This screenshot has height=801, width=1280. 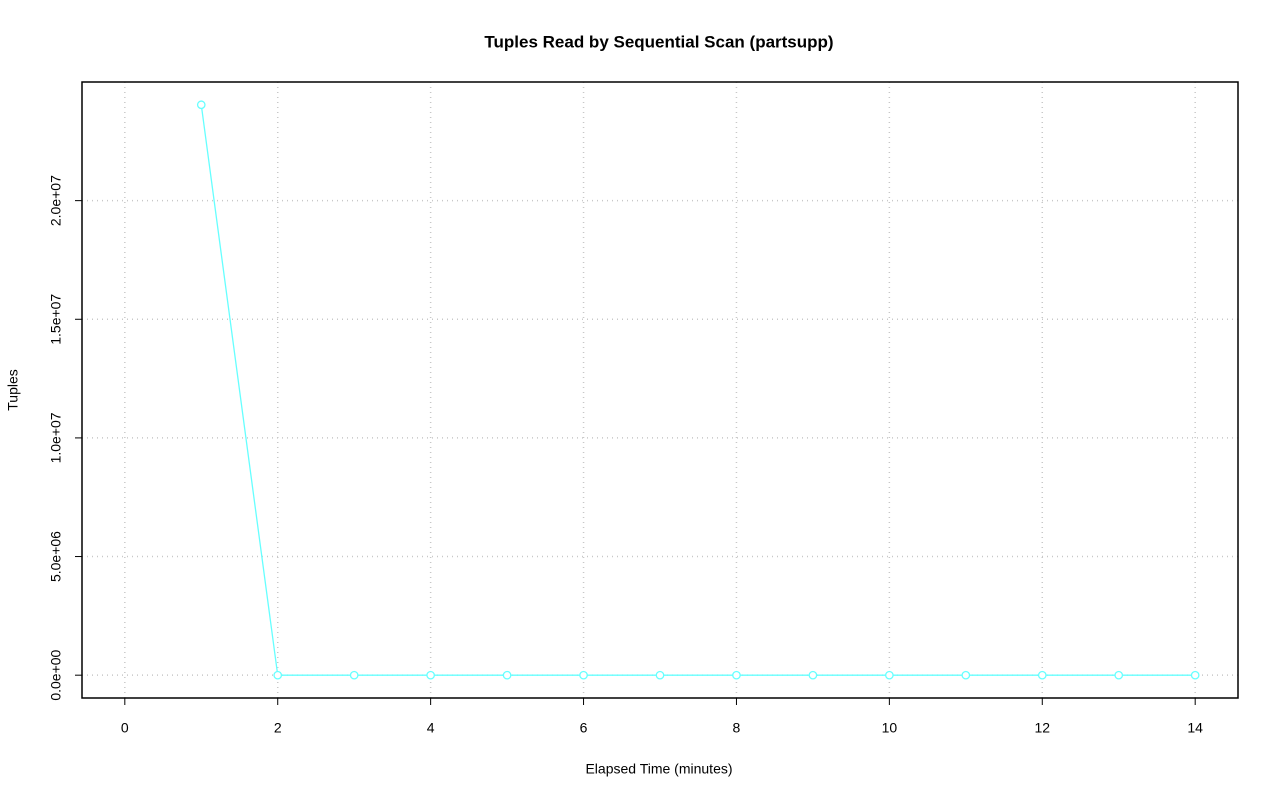 What do you see at coordinates (56, 556) in the screenshot?
I see `y-tick-label: 5.0e+06` at bounding box center [56, 556].